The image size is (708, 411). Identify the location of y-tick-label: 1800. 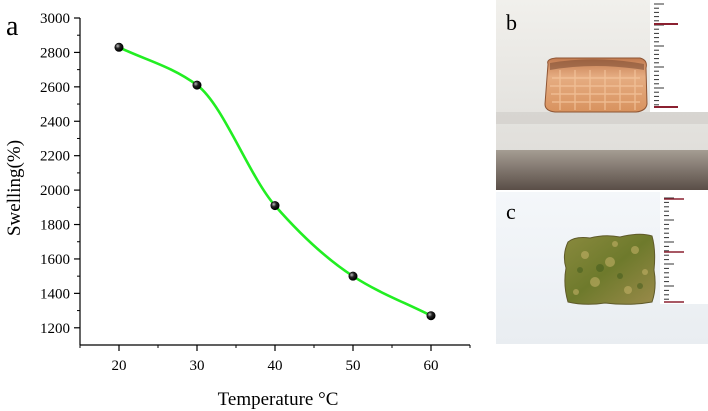
(55, 226).